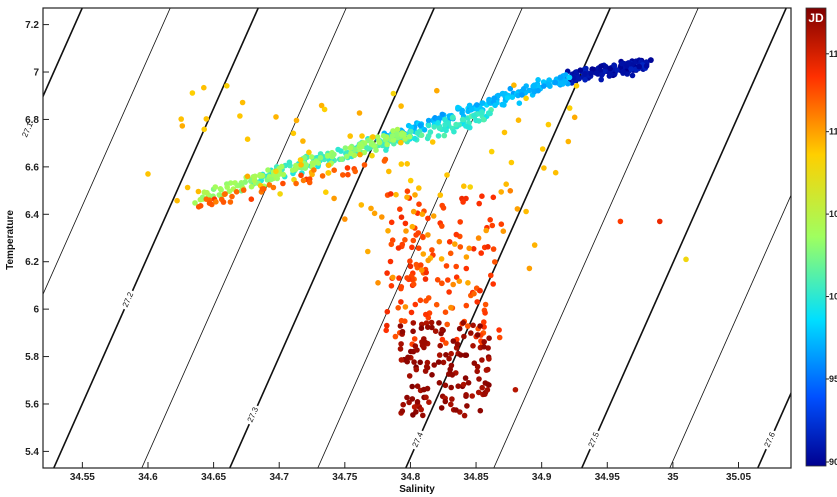  Describe the element at coordinates (411, 477) in the screenshot. I see `x-tick-label: 34.8` at that location.